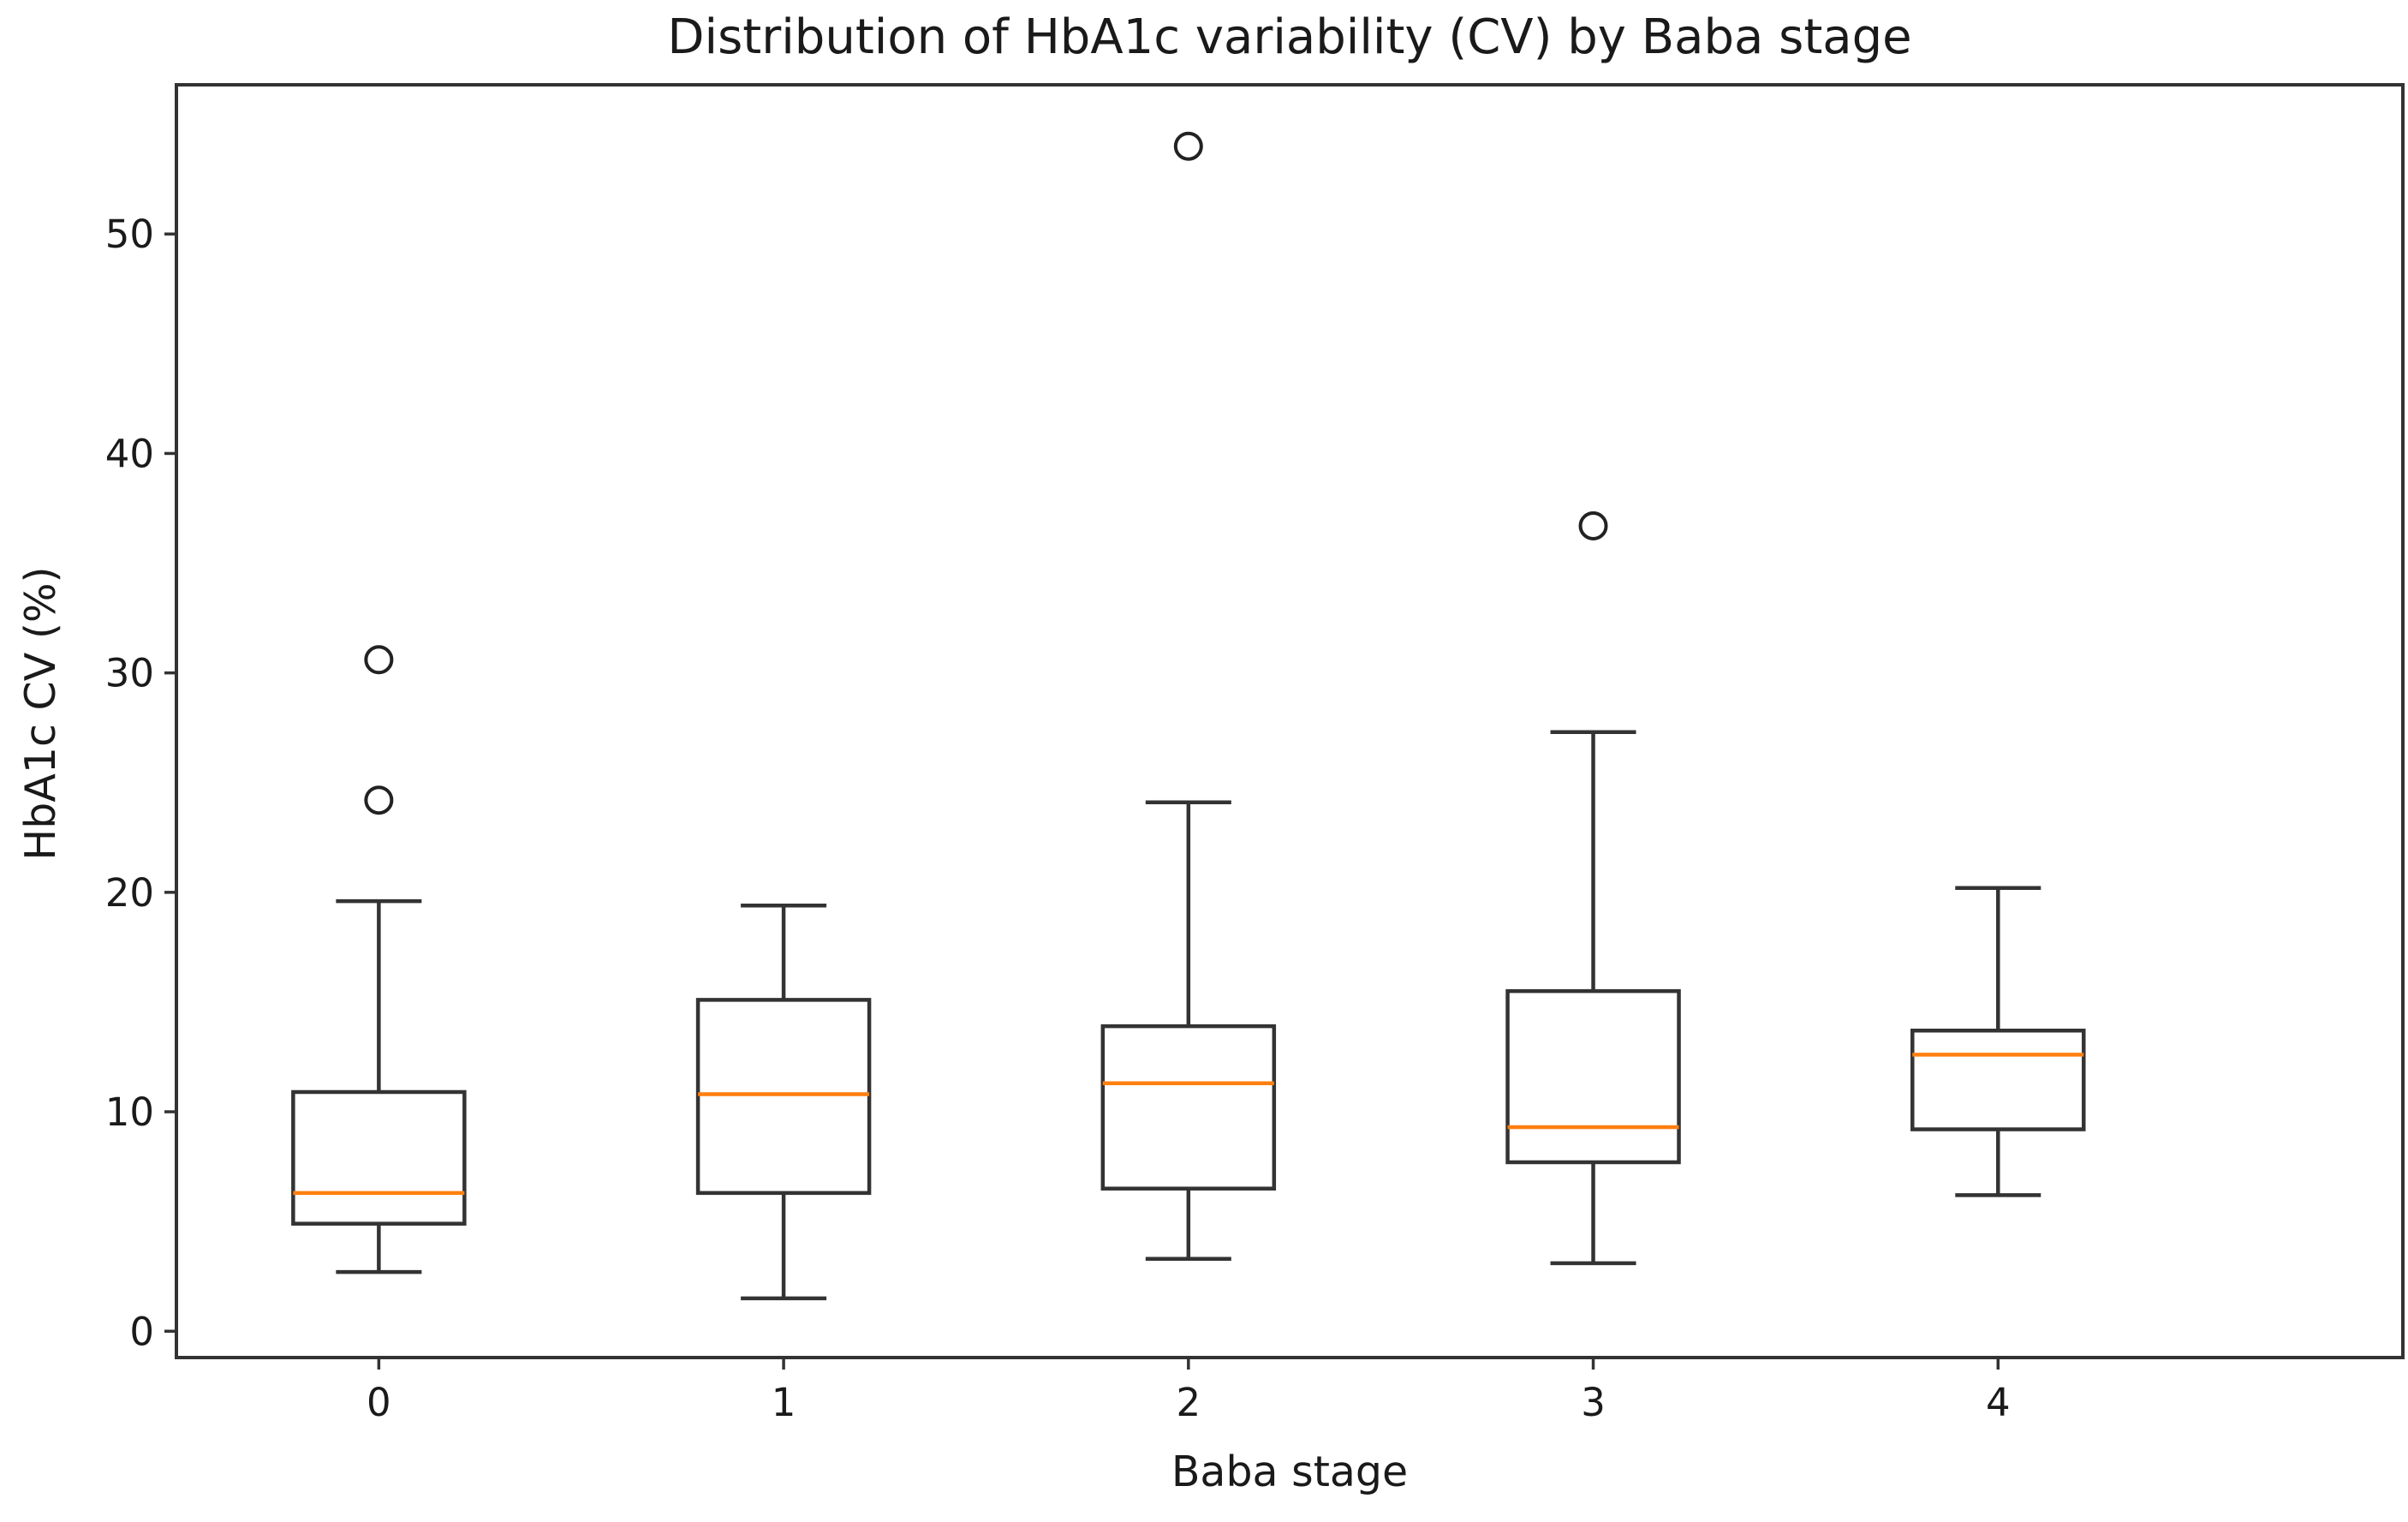 The image size is (2408, 1522). I want to click on y-tick-label: 40, so click(129, 453).